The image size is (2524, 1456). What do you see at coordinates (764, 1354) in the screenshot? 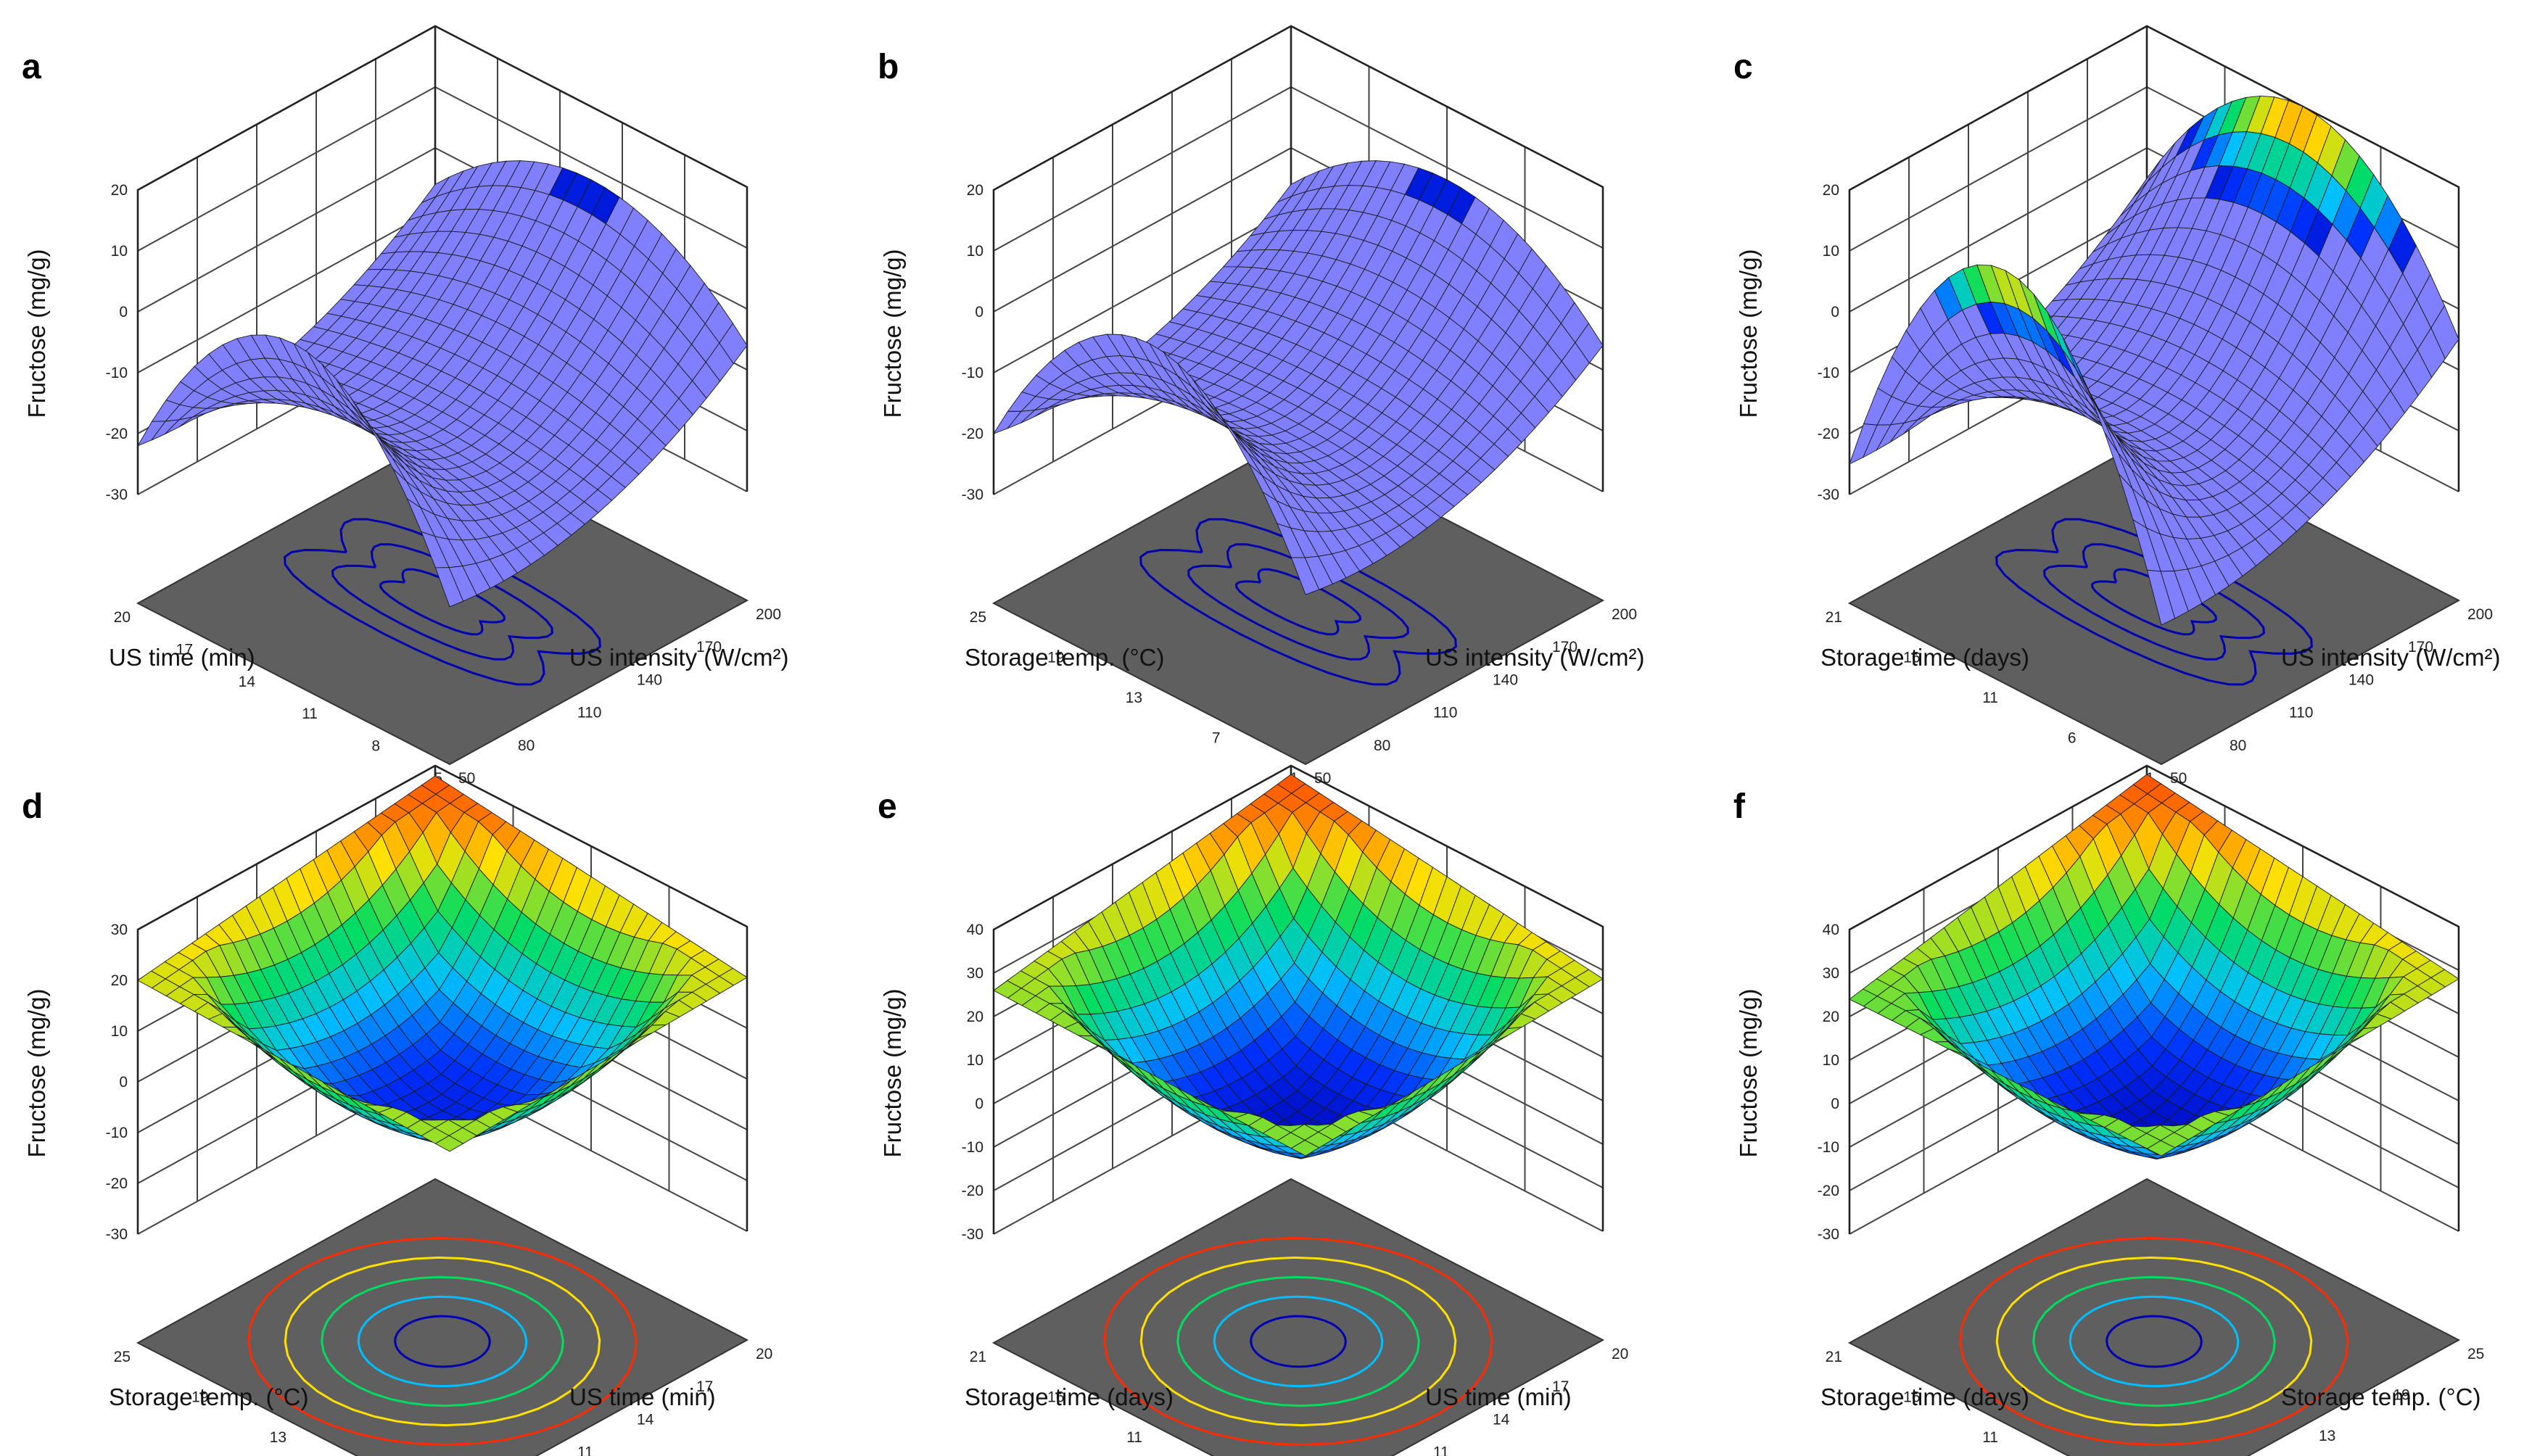
I see `y-tick-label: 20` at bounding box center [764, 1354].